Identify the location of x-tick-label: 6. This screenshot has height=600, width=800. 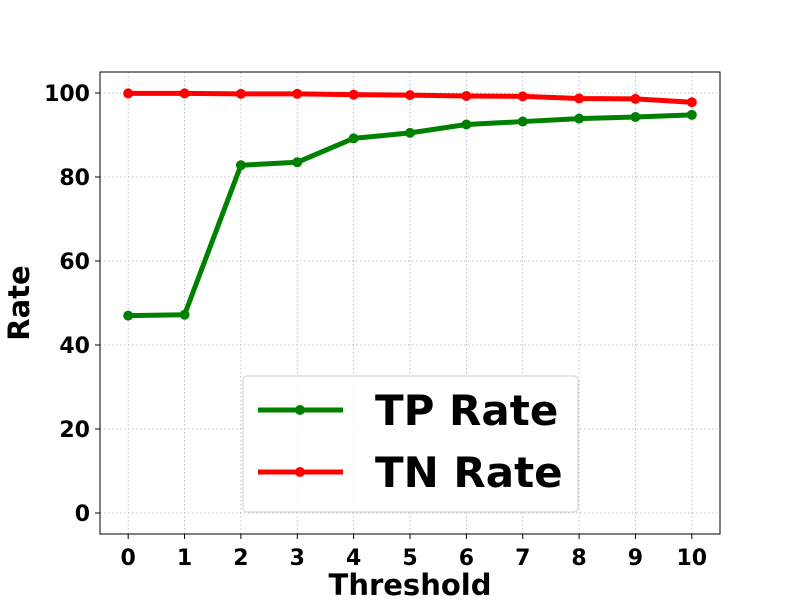
(466, 558).